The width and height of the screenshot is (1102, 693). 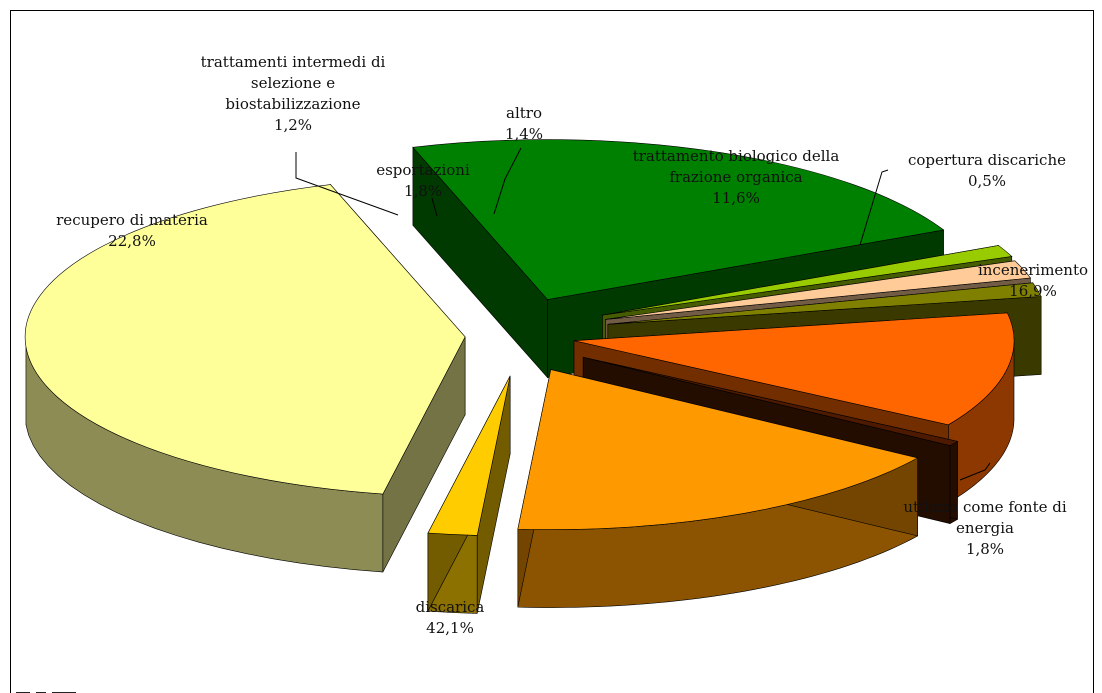 I want to click on slice-5-top, so click(x=678, y=219).